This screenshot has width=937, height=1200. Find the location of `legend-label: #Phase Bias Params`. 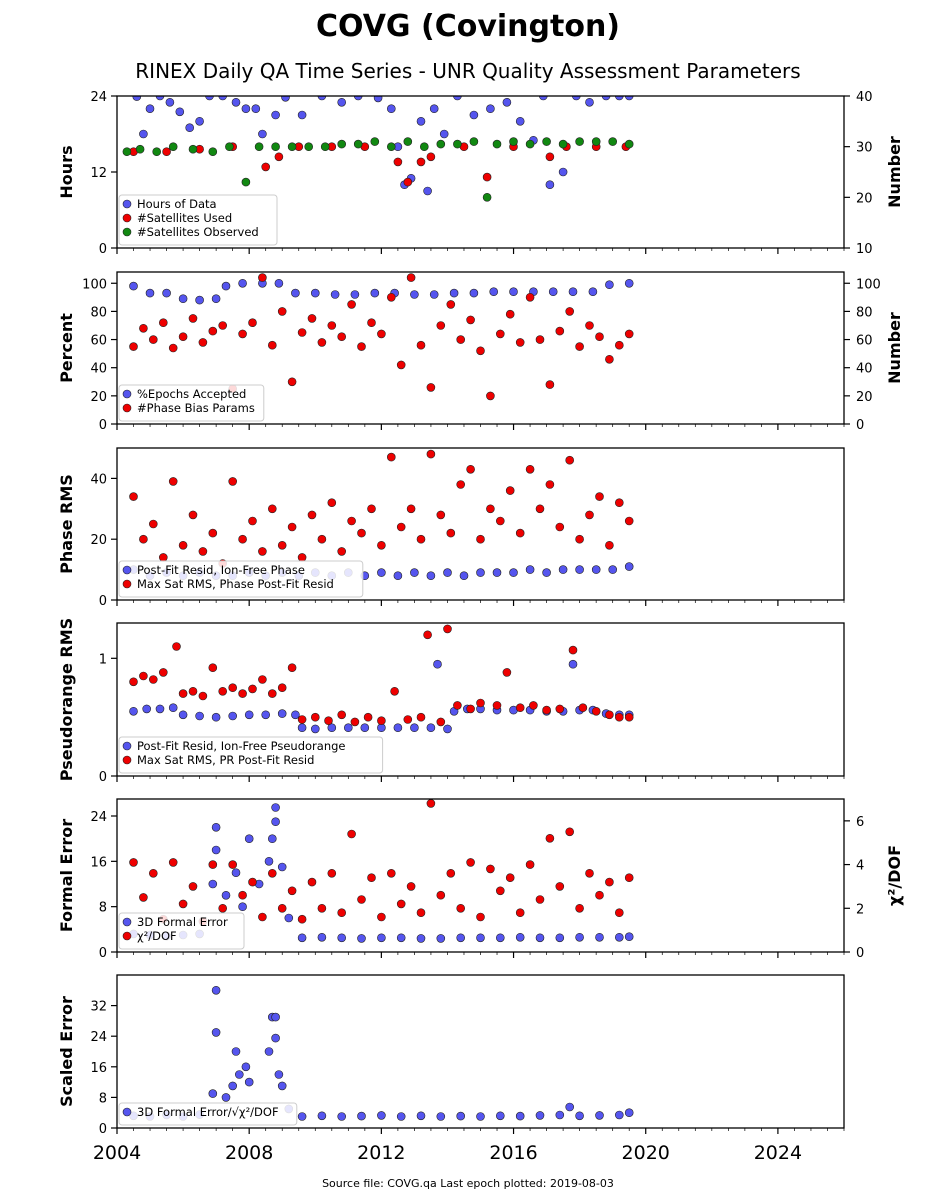

legend-label: #Phase Bias Params is located at coordinates (196, 408).